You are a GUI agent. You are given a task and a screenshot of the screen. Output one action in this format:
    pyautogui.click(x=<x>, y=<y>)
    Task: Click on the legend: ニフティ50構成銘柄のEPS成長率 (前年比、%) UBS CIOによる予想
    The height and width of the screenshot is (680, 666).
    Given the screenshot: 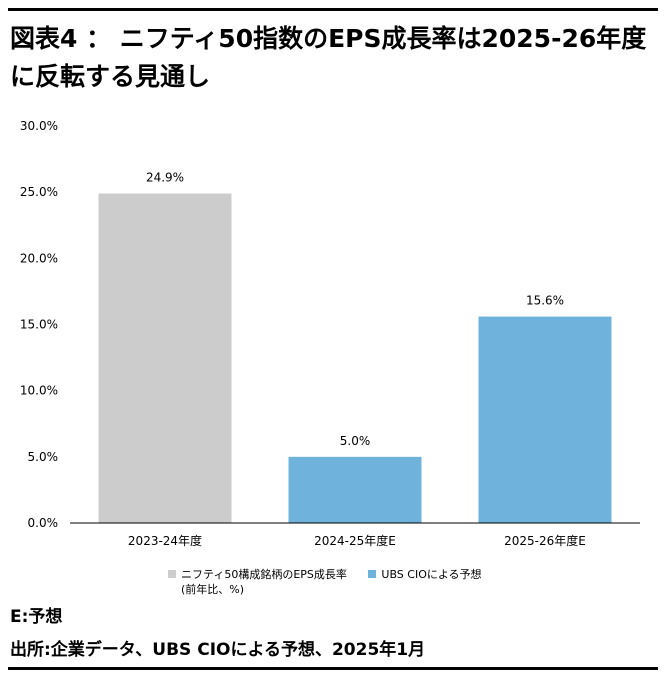 What is the action you would take?
    pyautogui.click(x=334, y=582)
    